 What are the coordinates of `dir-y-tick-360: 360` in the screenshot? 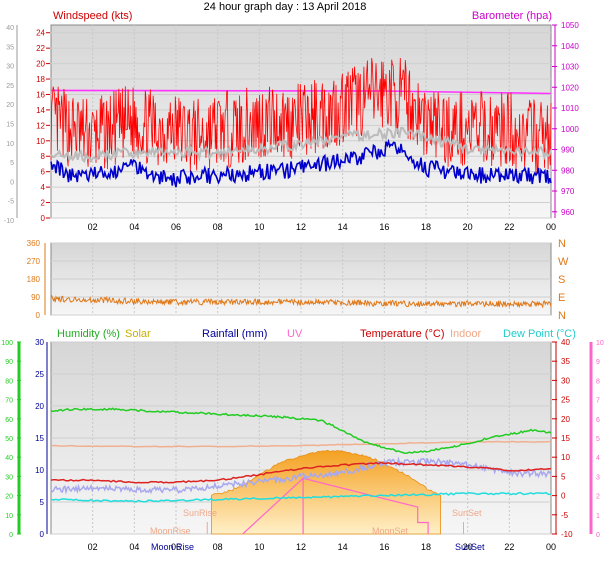 It's located at (34, 243).